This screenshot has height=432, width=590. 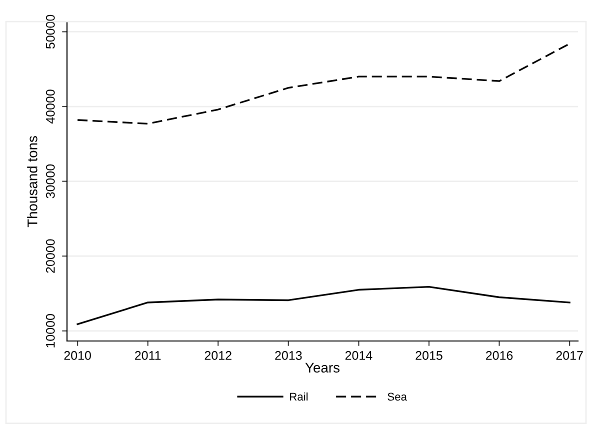 What do you see at coordinates (358, 355) in the screenshot?
I see `x-tick-label: 2014` at bounding box center [358, 355].